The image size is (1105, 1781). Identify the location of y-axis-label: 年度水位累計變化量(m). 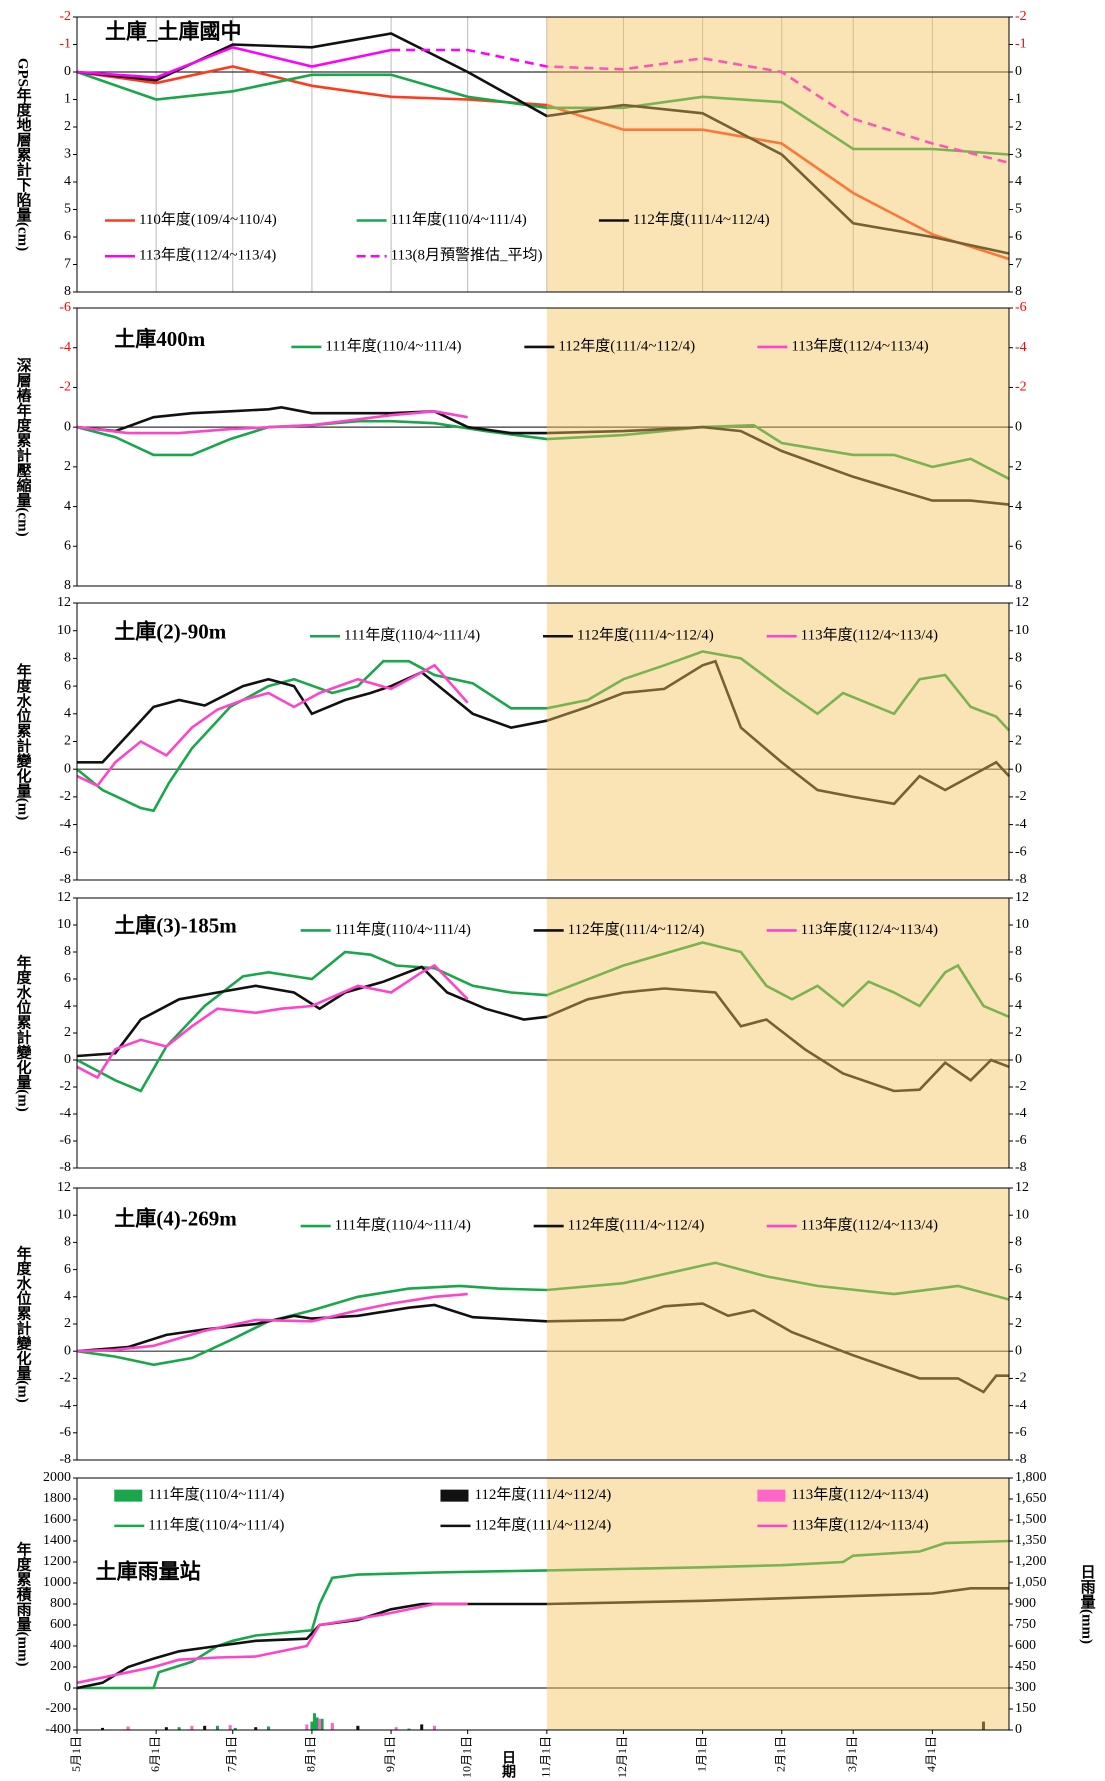
(24, 741).